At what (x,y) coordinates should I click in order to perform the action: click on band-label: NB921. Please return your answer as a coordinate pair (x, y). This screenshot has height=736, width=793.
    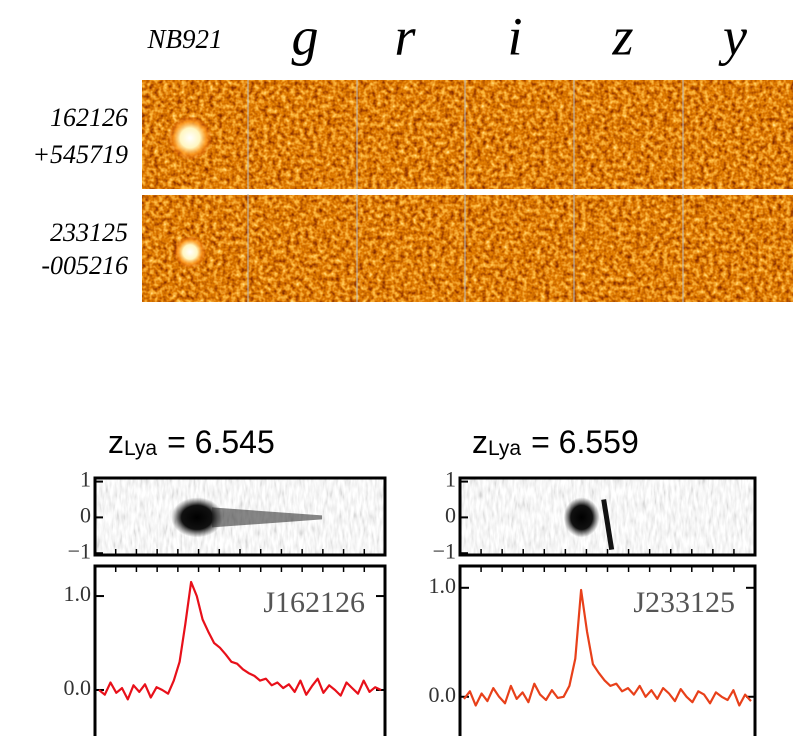
    Looking at the image, I should click on (184, 39).